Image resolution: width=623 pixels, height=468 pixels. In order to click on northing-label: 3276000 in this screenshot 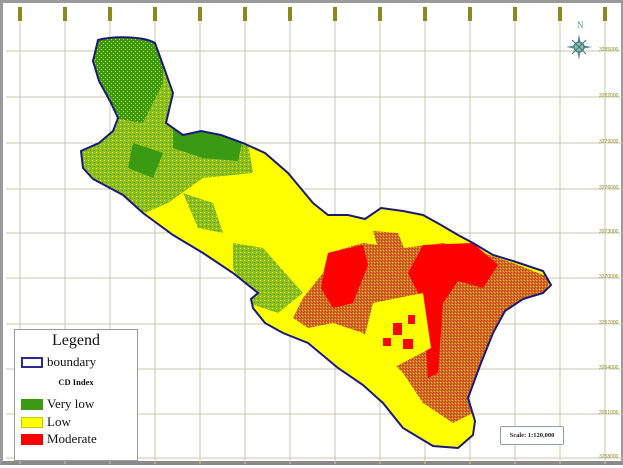, I will do `click(609, 188)`.